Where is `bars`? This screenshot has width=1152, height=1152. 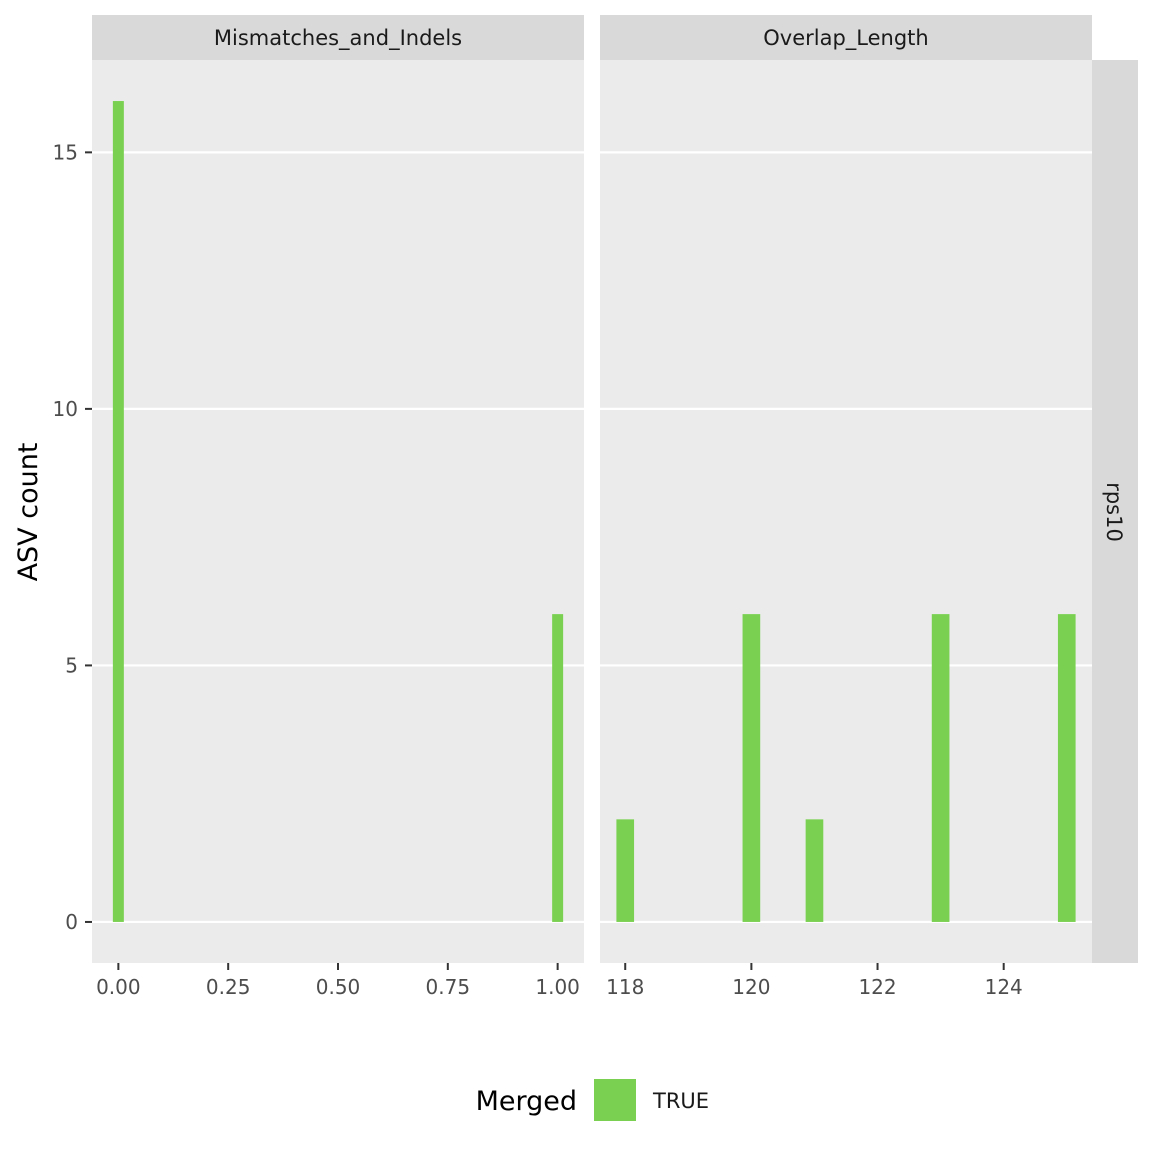
bars is located at coordinates (846, 768).